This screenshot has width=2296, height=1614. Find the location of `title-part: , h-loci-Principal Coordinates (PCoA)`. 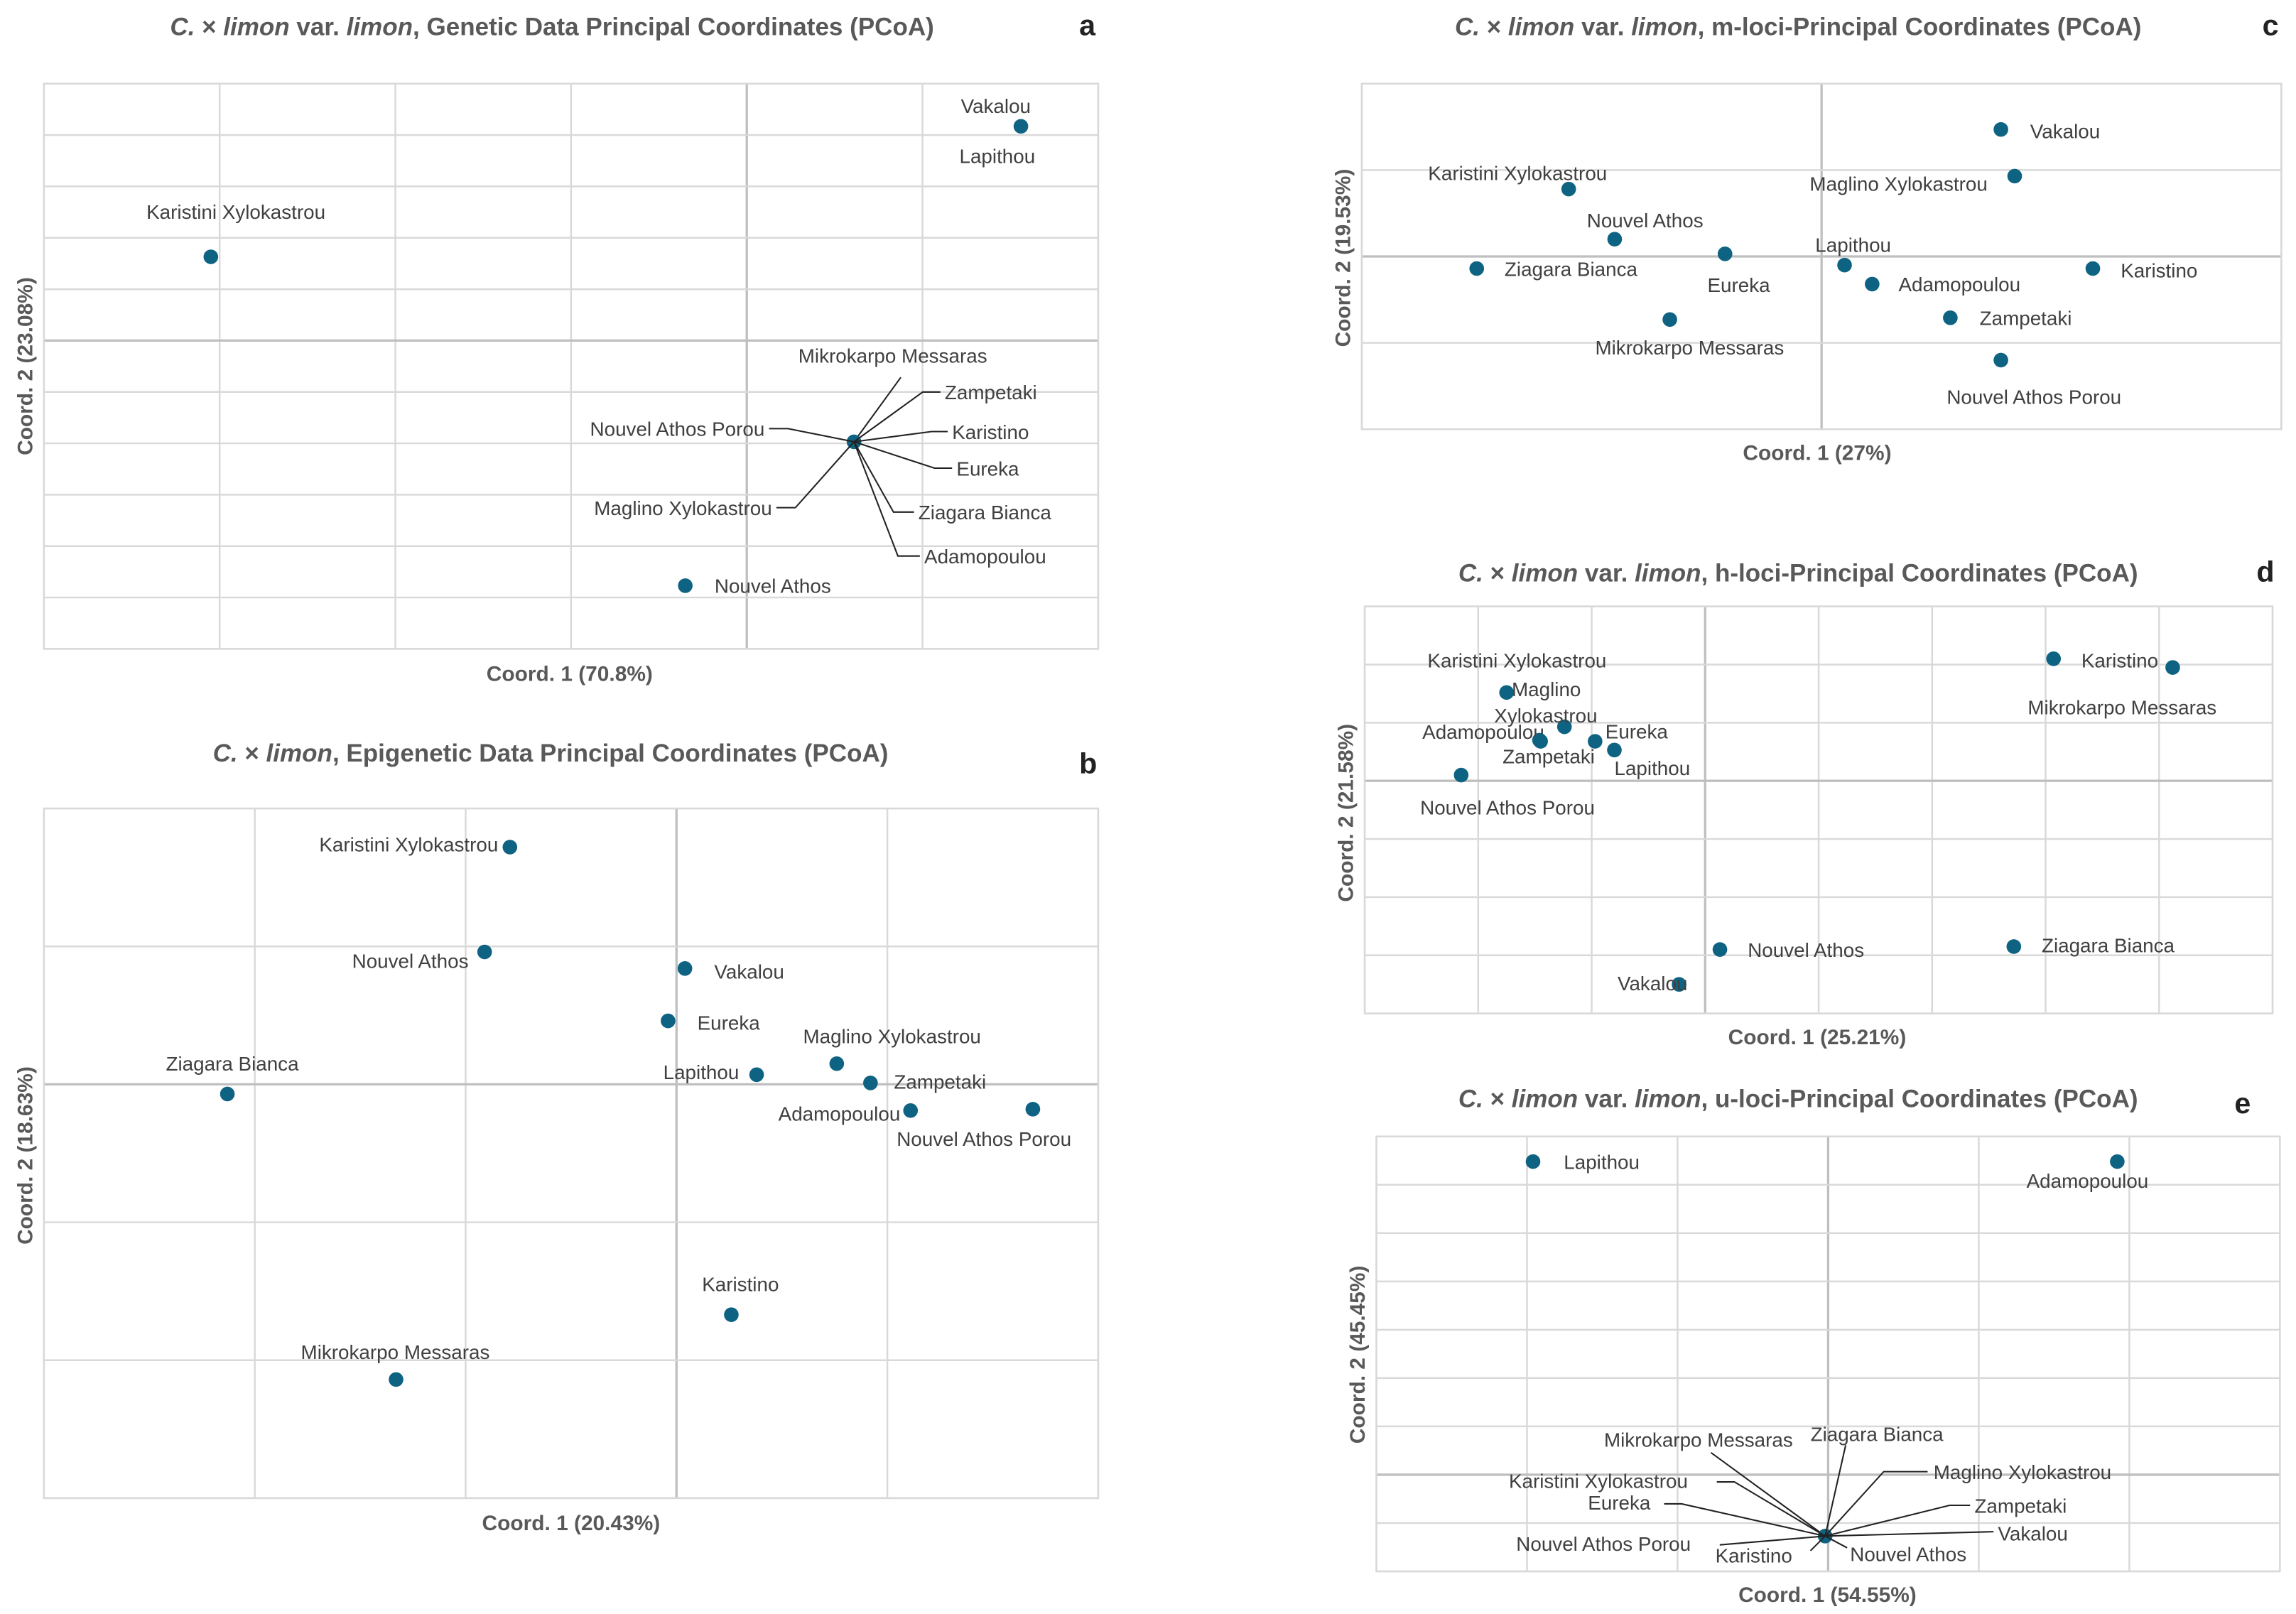

title-part: , h-loci-Principal Coordinates (PCoA) is located at coordinates (1919, 573).